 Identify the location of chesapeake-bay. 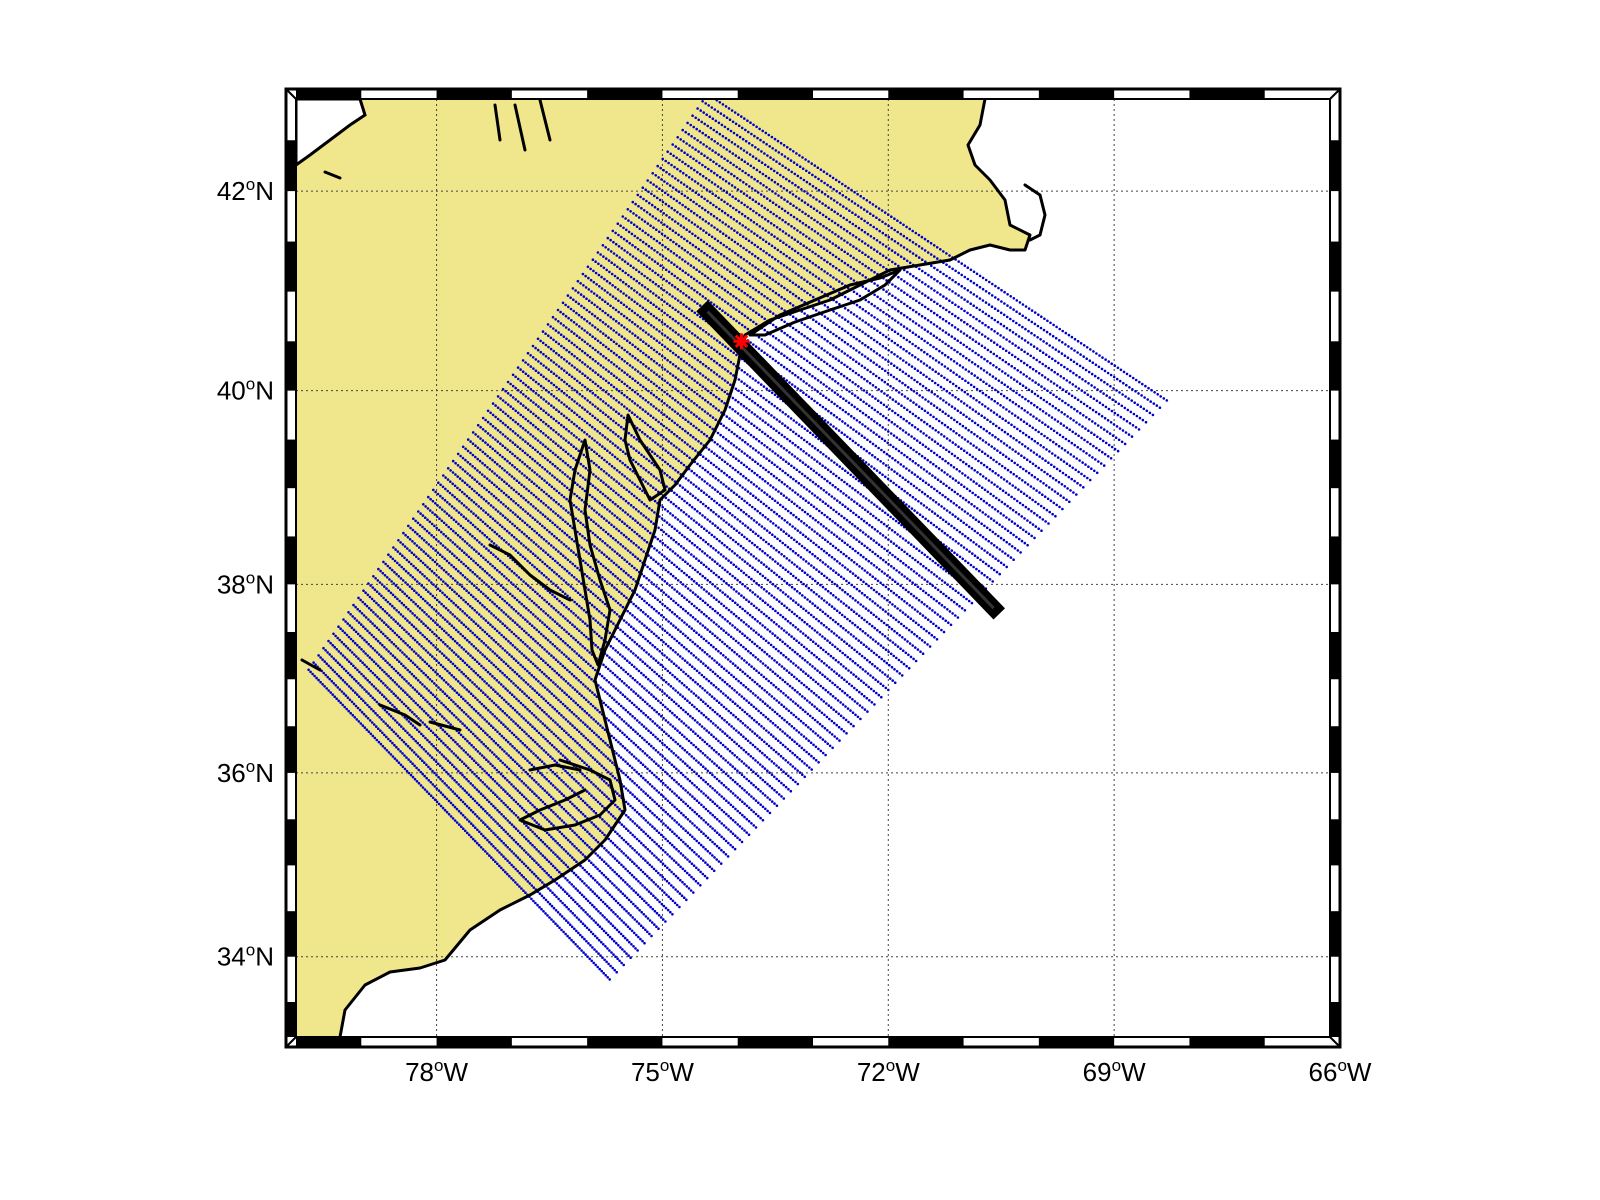
(590, 552).